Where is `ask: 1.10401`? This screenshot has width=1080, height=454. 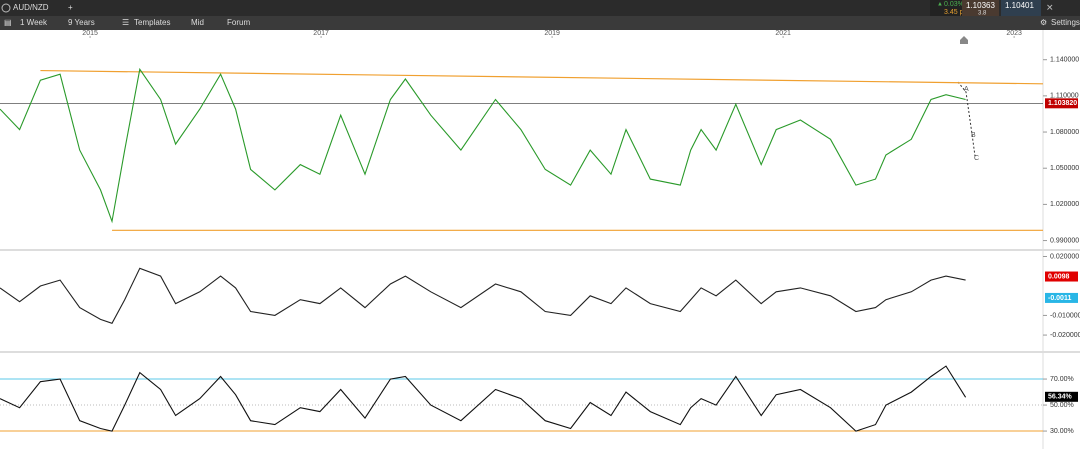
ask: 1.10401 is located at coordinates (1019, 5).